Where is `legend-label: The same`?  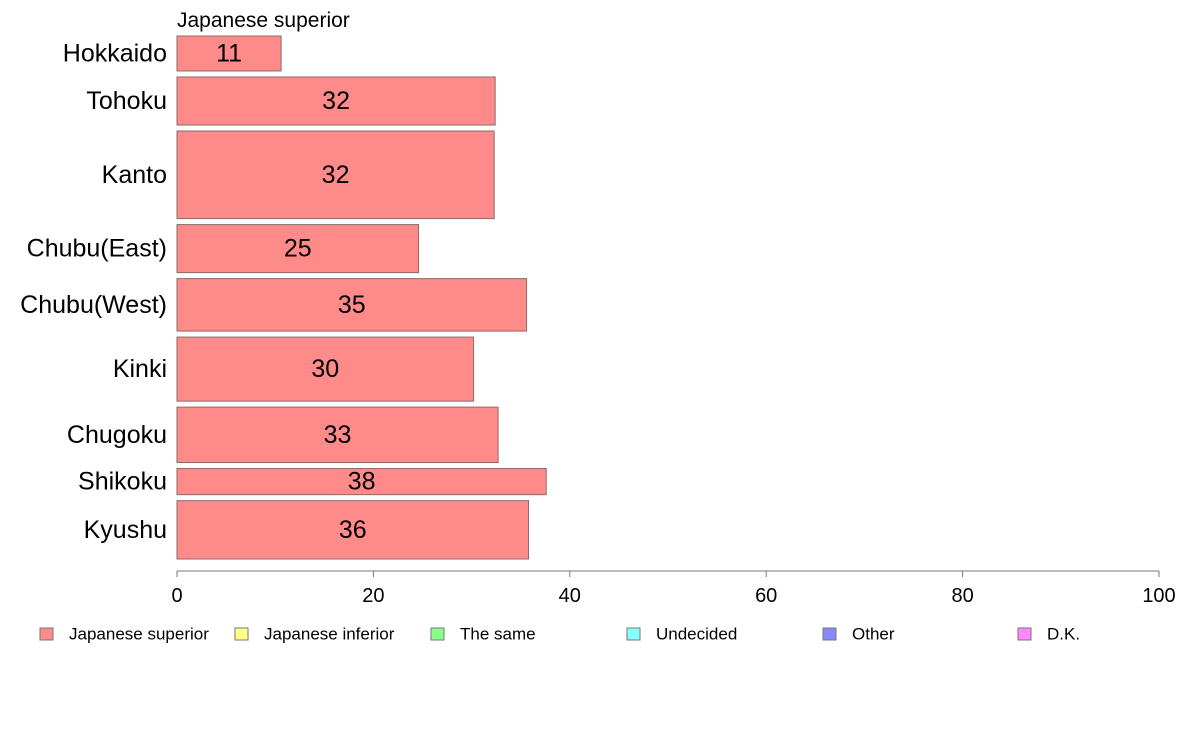
legend-label: The same is located at coordinates (498, 634).